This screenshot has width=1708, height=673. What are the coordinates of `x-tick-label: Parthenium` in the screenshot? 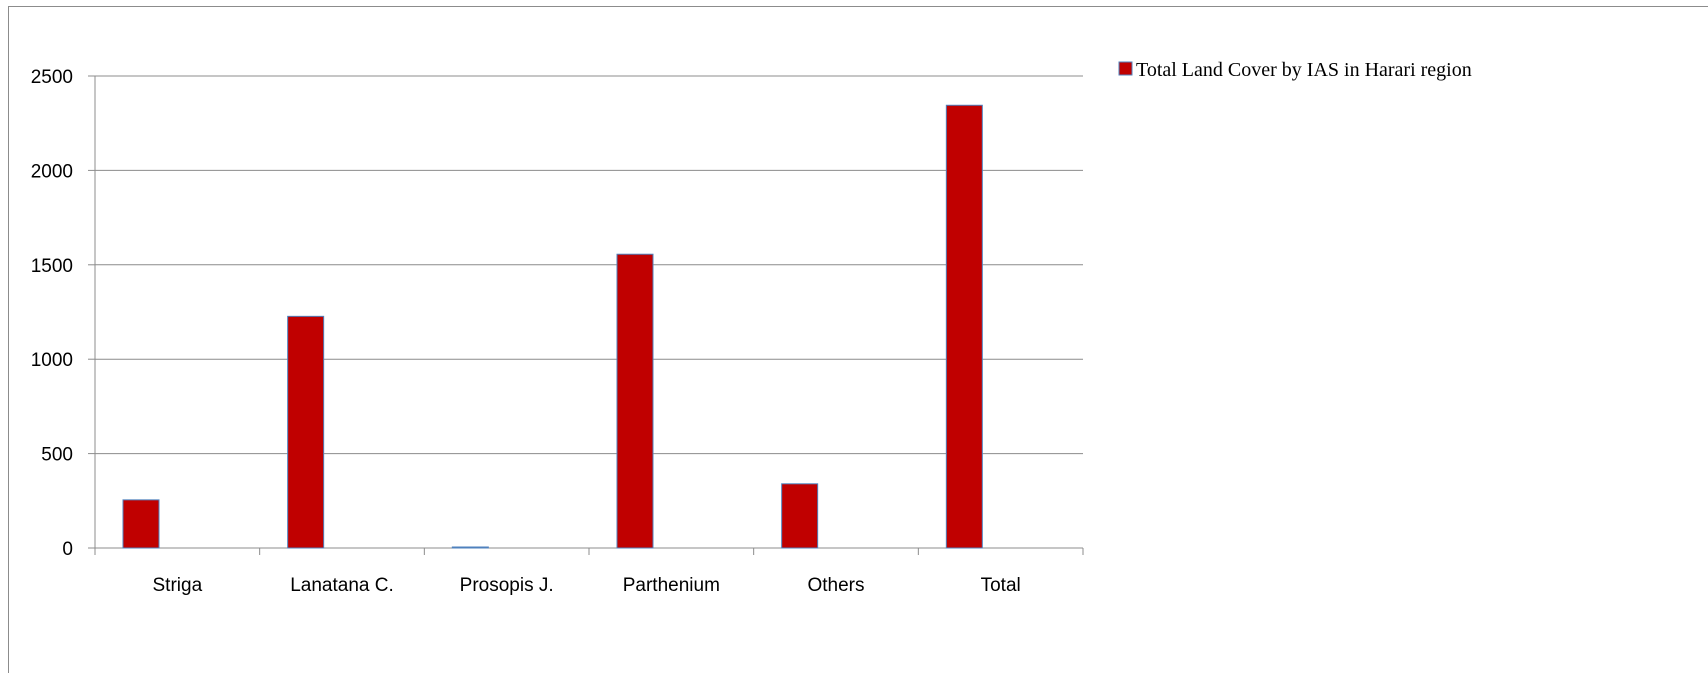 It's located at (671, 585).